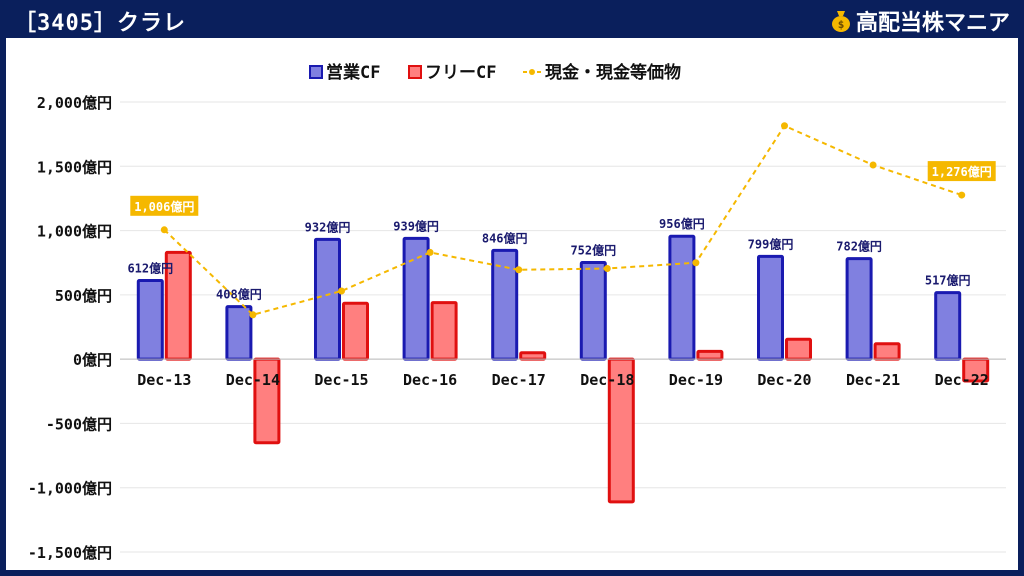  Describe the element at coordinates (593, 249) in the screenshot. I see `bar-value-label: 752億円` at that location.